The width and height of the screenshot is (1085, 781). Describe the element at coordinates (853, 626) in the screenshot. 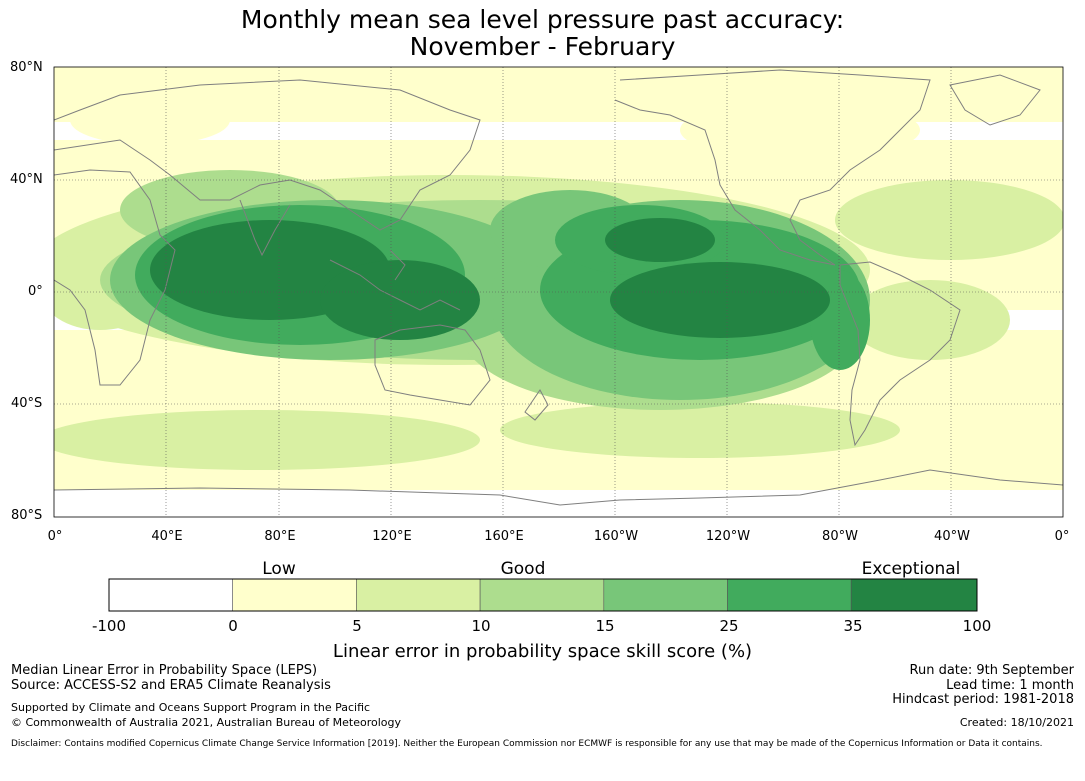

I see `colorbar-tick: 35` at that location.